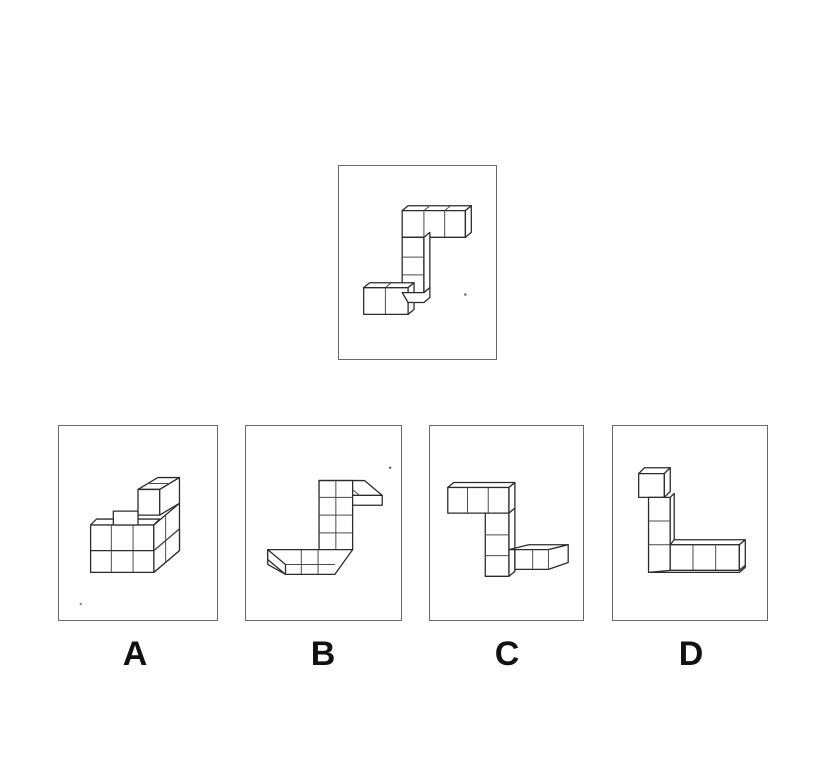 This screenshot has height=768, width=827. I want to click on reference-panel, so click(417, 262).